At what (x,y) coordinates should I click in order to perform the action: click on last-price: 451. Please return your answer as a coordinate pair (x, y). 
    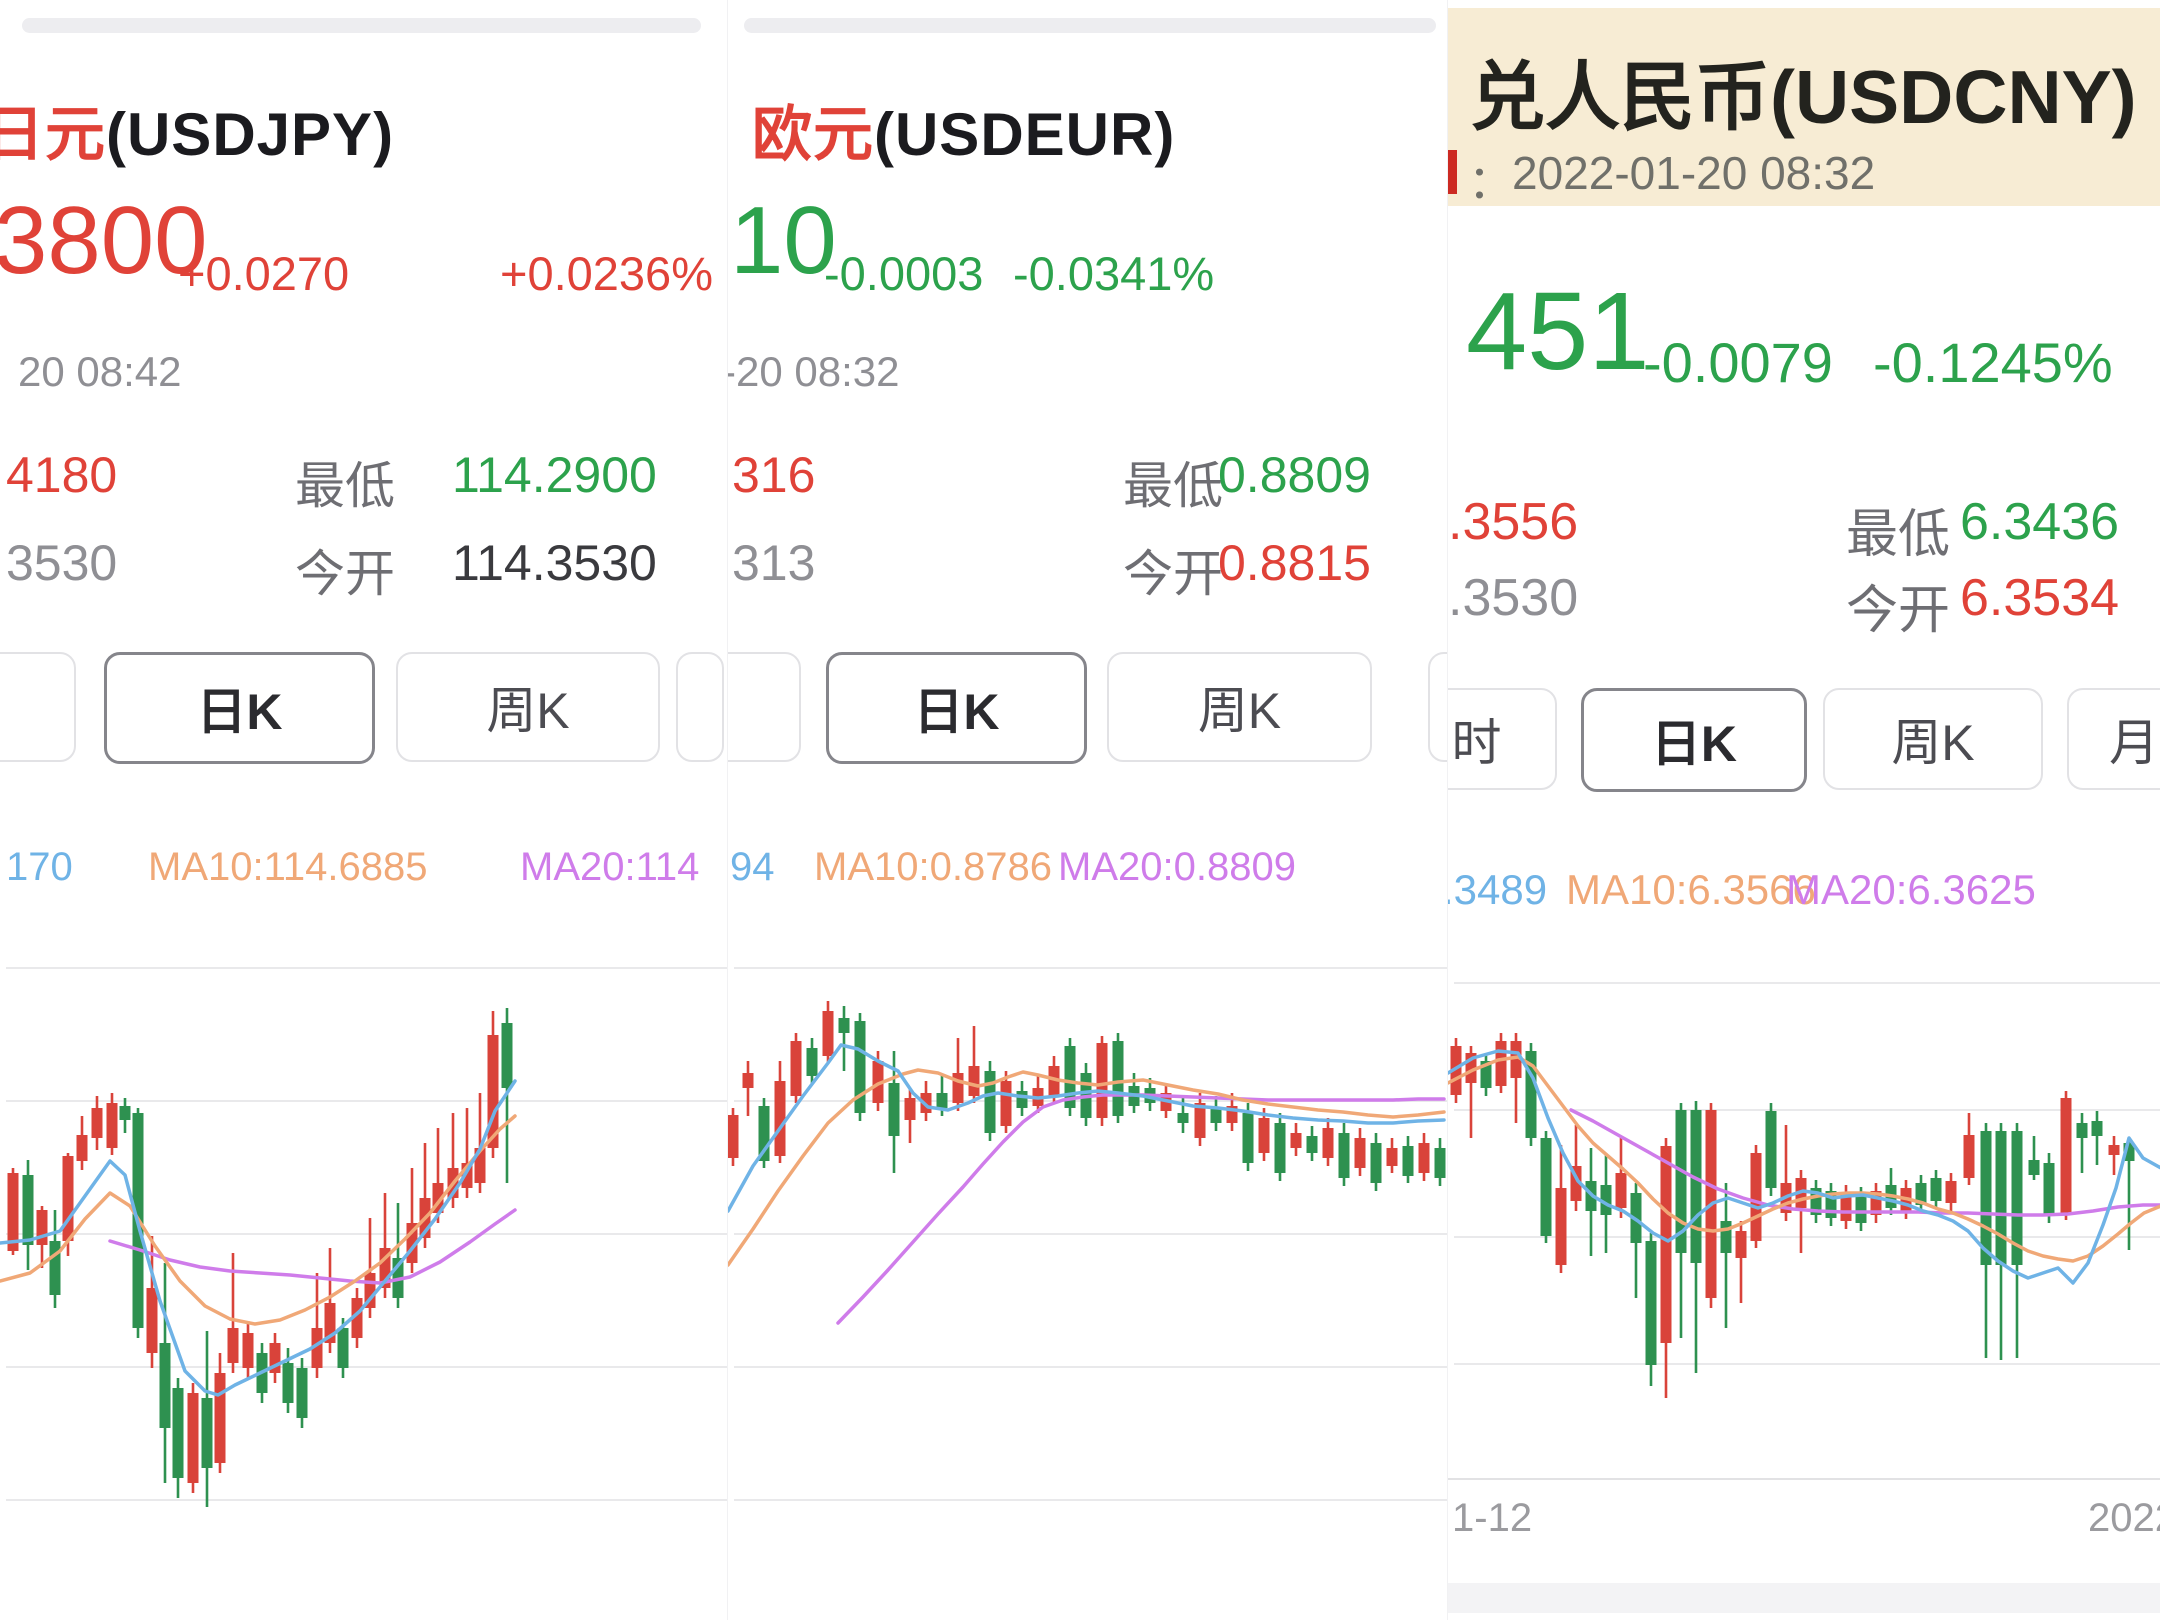
    Looking at the image, I should click on (1558, 331).